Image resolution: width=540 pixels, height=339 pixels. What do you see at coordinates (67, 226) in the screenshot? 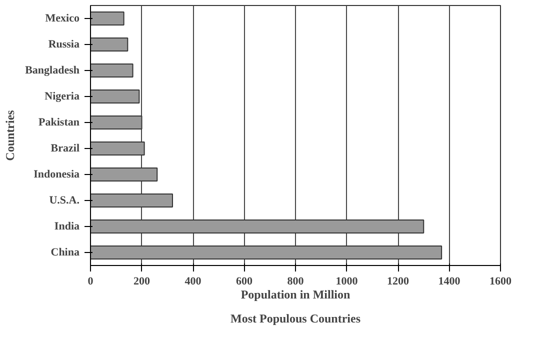
I see `y-tick-label: India` at bounding box center [67, 226].